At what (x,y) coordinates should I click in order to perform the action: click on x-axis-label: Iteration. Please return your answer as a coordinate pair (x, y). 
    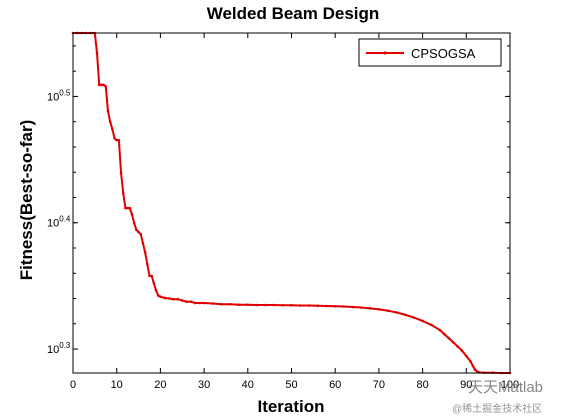
    Looking at the image, I should click on (290, 406).